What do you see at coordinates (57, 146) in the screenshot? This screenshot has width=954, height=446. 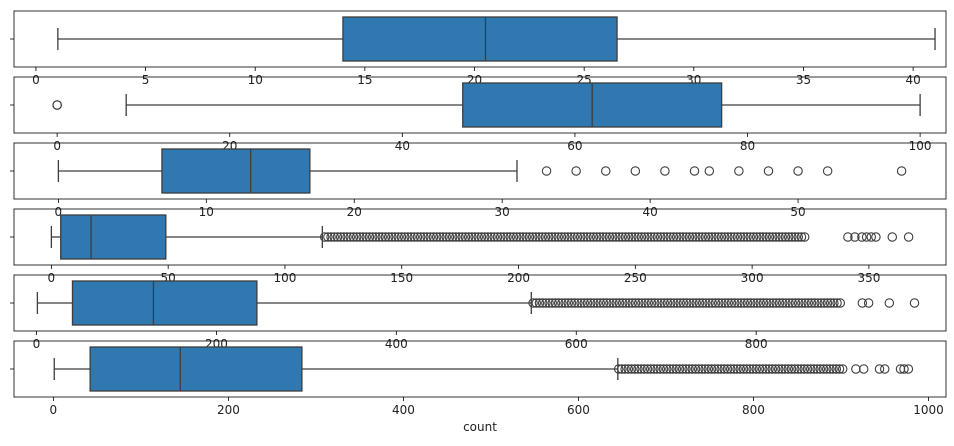 I see `x-tick-label-2: 0` at bounding box center [57, 146].